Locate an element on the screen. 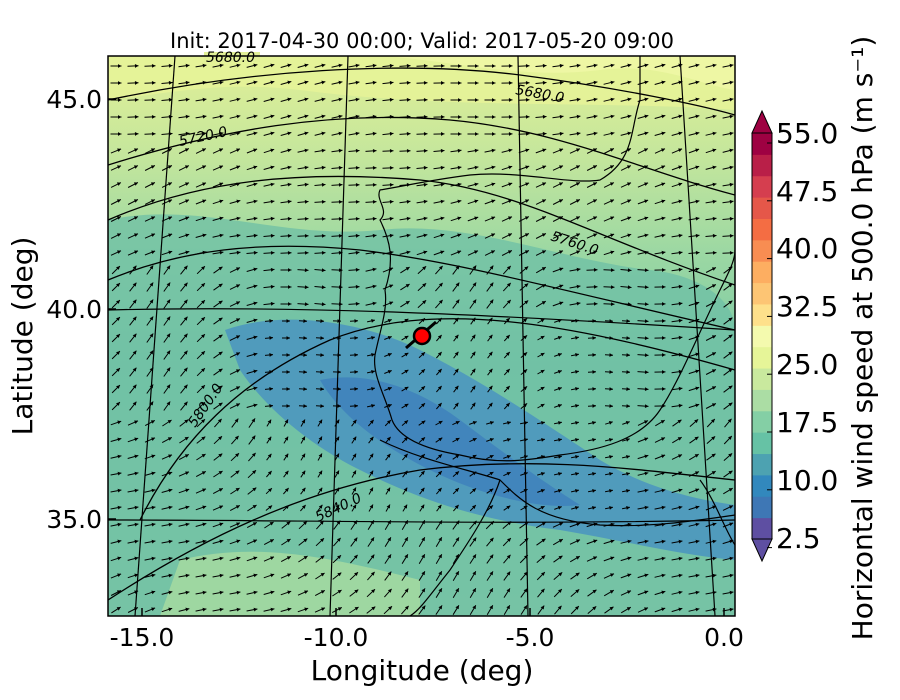 Image resolution: width=900 pixels, height=700 pixels. location-marker is located at coordinates (421, 335).